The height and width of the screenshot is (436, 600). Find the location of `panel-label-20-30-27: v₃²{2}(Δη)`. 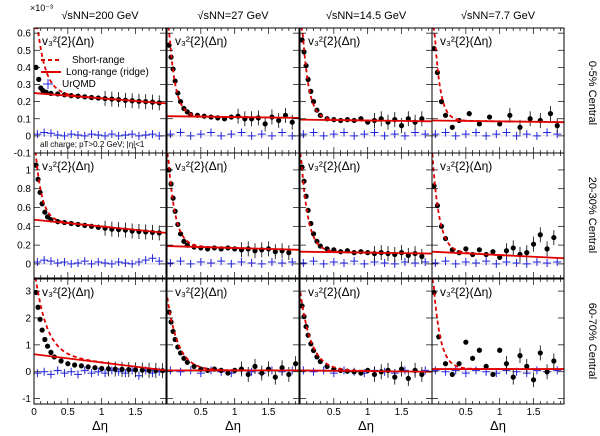

panel-label-20-30-27: v₃²{2}(Δη) is located at coordinates (201, 166).